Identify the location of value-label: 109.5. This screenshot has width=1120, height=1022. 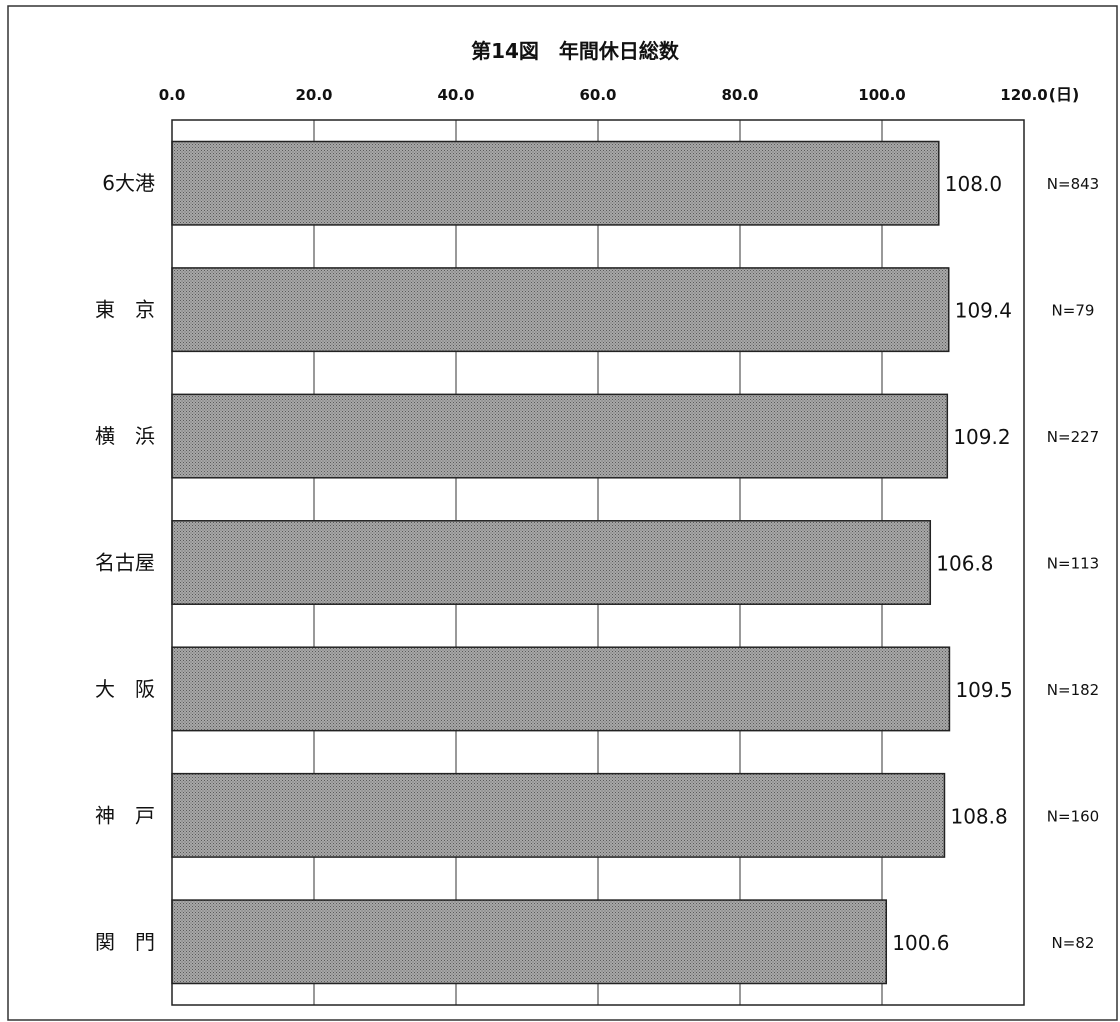
(983, 690).